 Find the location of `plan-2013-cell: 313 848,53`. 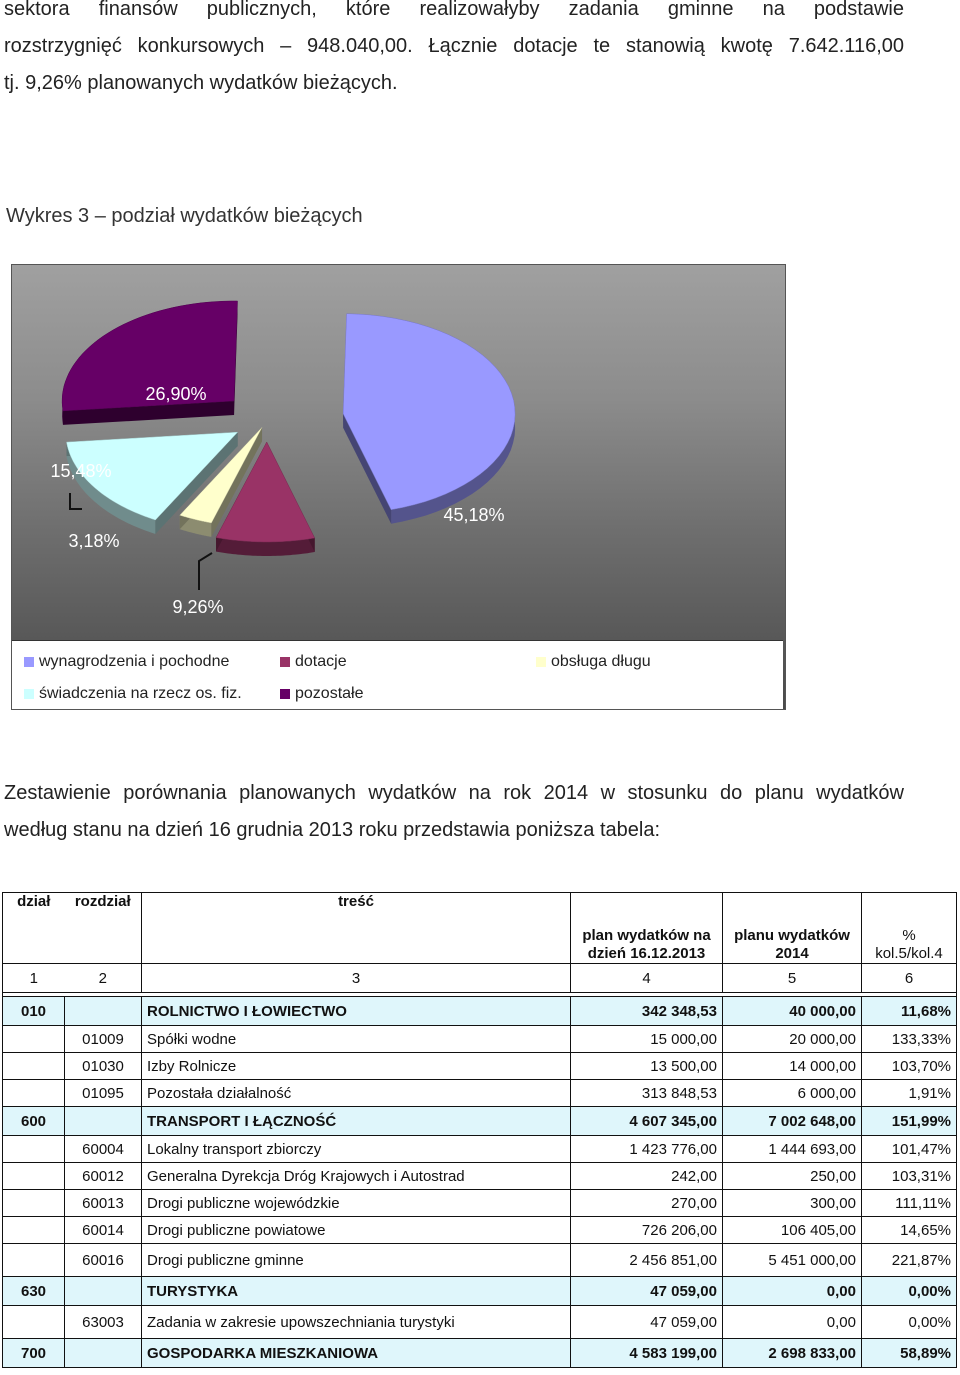

plan-2013-cell: 313 848,53 is located at coordinates (646, 1093).